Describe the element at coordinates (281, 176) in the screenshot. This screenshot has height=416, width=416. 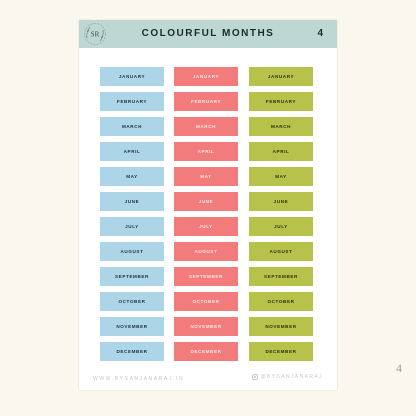
I see `sticker-may-green: MAY` at that location.